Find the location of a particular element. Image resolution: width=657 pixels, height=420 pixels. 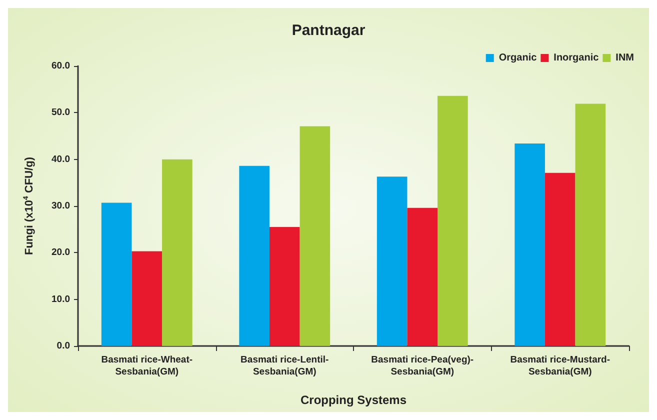

chart-title: Pantnagar is located at coordinates (329, 30).